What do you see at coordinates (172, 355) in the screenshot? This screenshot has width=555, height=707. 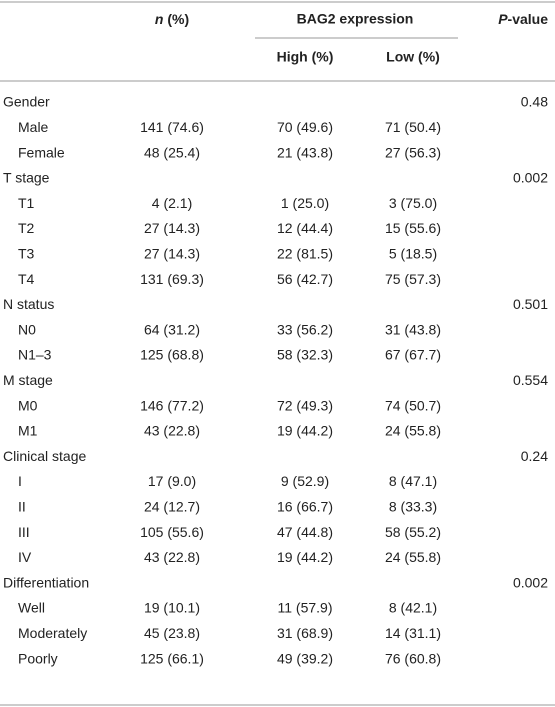 I see `cell-n: 125 (68.8)` at bounding box center [172, 355].